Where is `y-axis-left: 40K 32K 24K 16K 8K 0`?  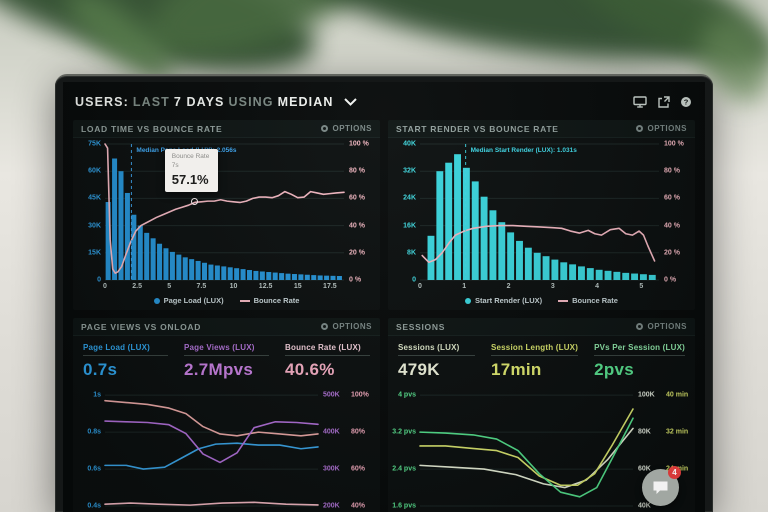
y-axis-left: 40K 32K 24K 16K 8K 0 is located at coordinates (407, 212).